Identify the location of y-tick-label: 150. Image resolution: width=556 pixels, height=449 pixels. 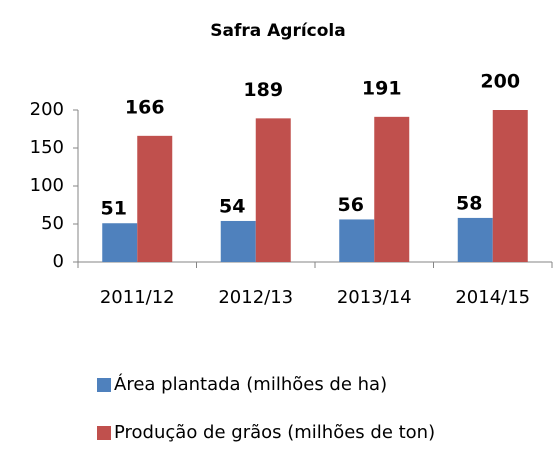
(47, 147).